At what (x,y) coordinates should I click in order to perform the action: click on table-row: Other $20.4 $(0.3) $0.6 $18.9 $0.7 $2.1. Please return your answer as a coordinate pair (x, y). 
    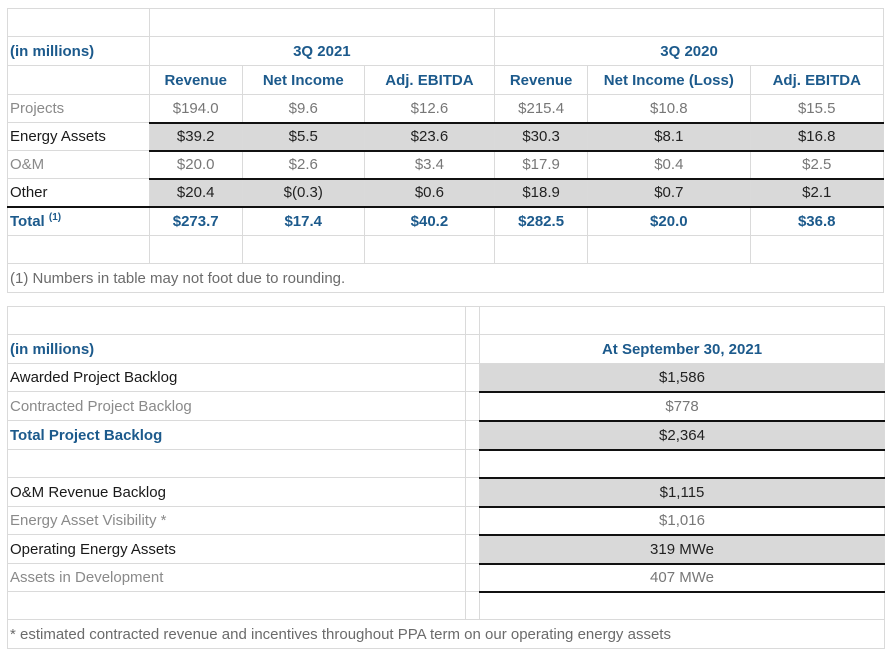
    Looking at the image, I should click on (445, 192).